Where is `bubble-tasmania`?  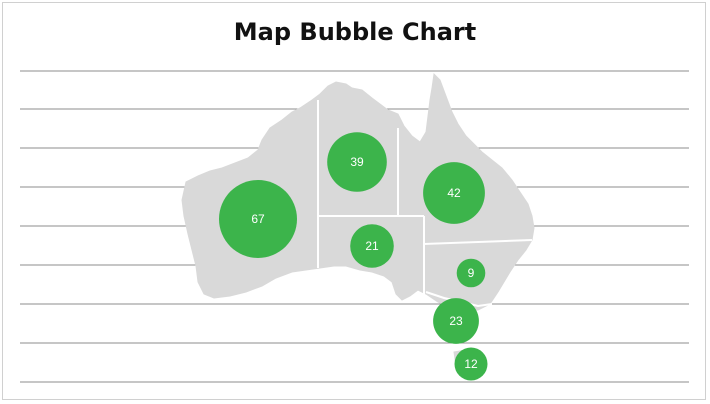 bubble-tasmania is located at coordinates (471, 364).